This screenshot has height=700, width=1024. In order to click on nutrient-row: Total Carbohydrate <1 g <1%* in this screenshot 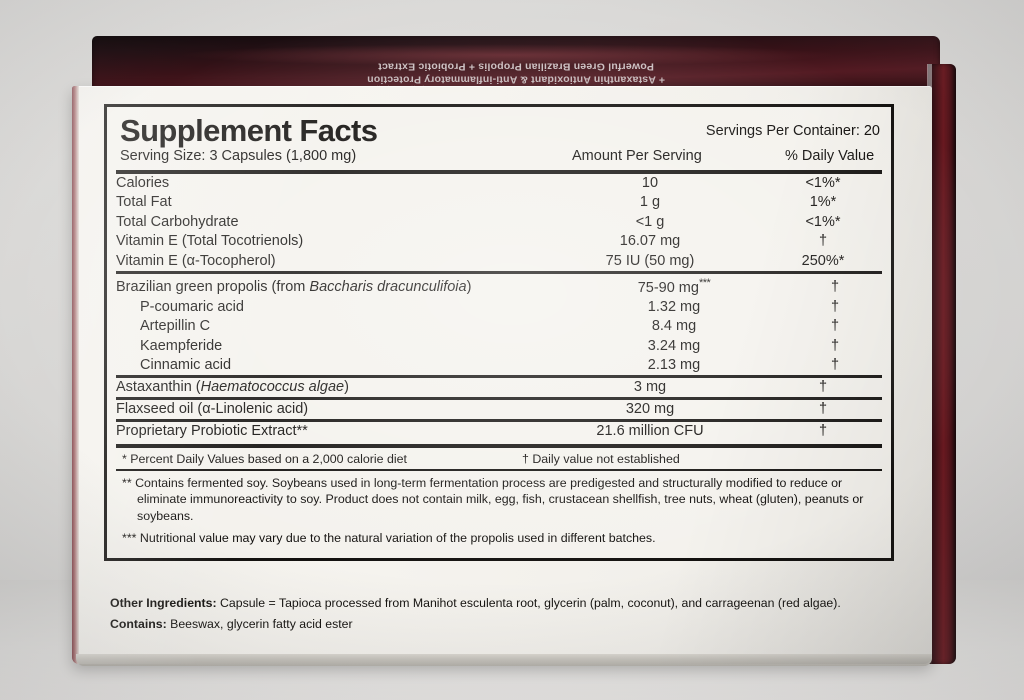, I will do `click(499, 222)`.